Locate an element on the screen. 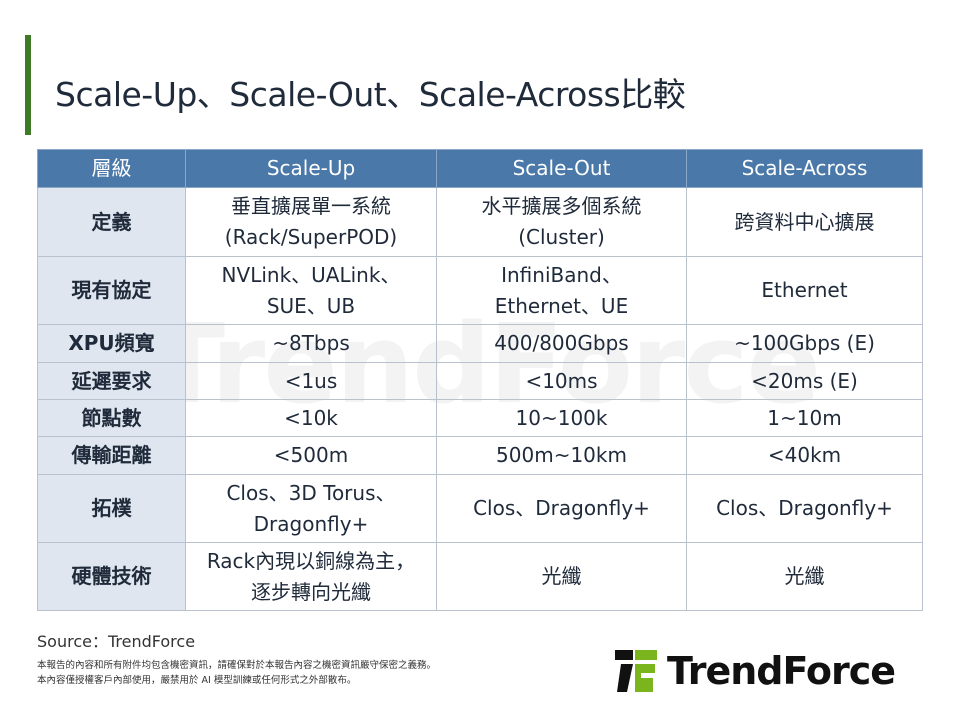 The height and width of the screenshot is (720, 960). table-cell: 垂直擴展單一系統 (Rack/SuperPOD) is located at coordinates (311, 222).